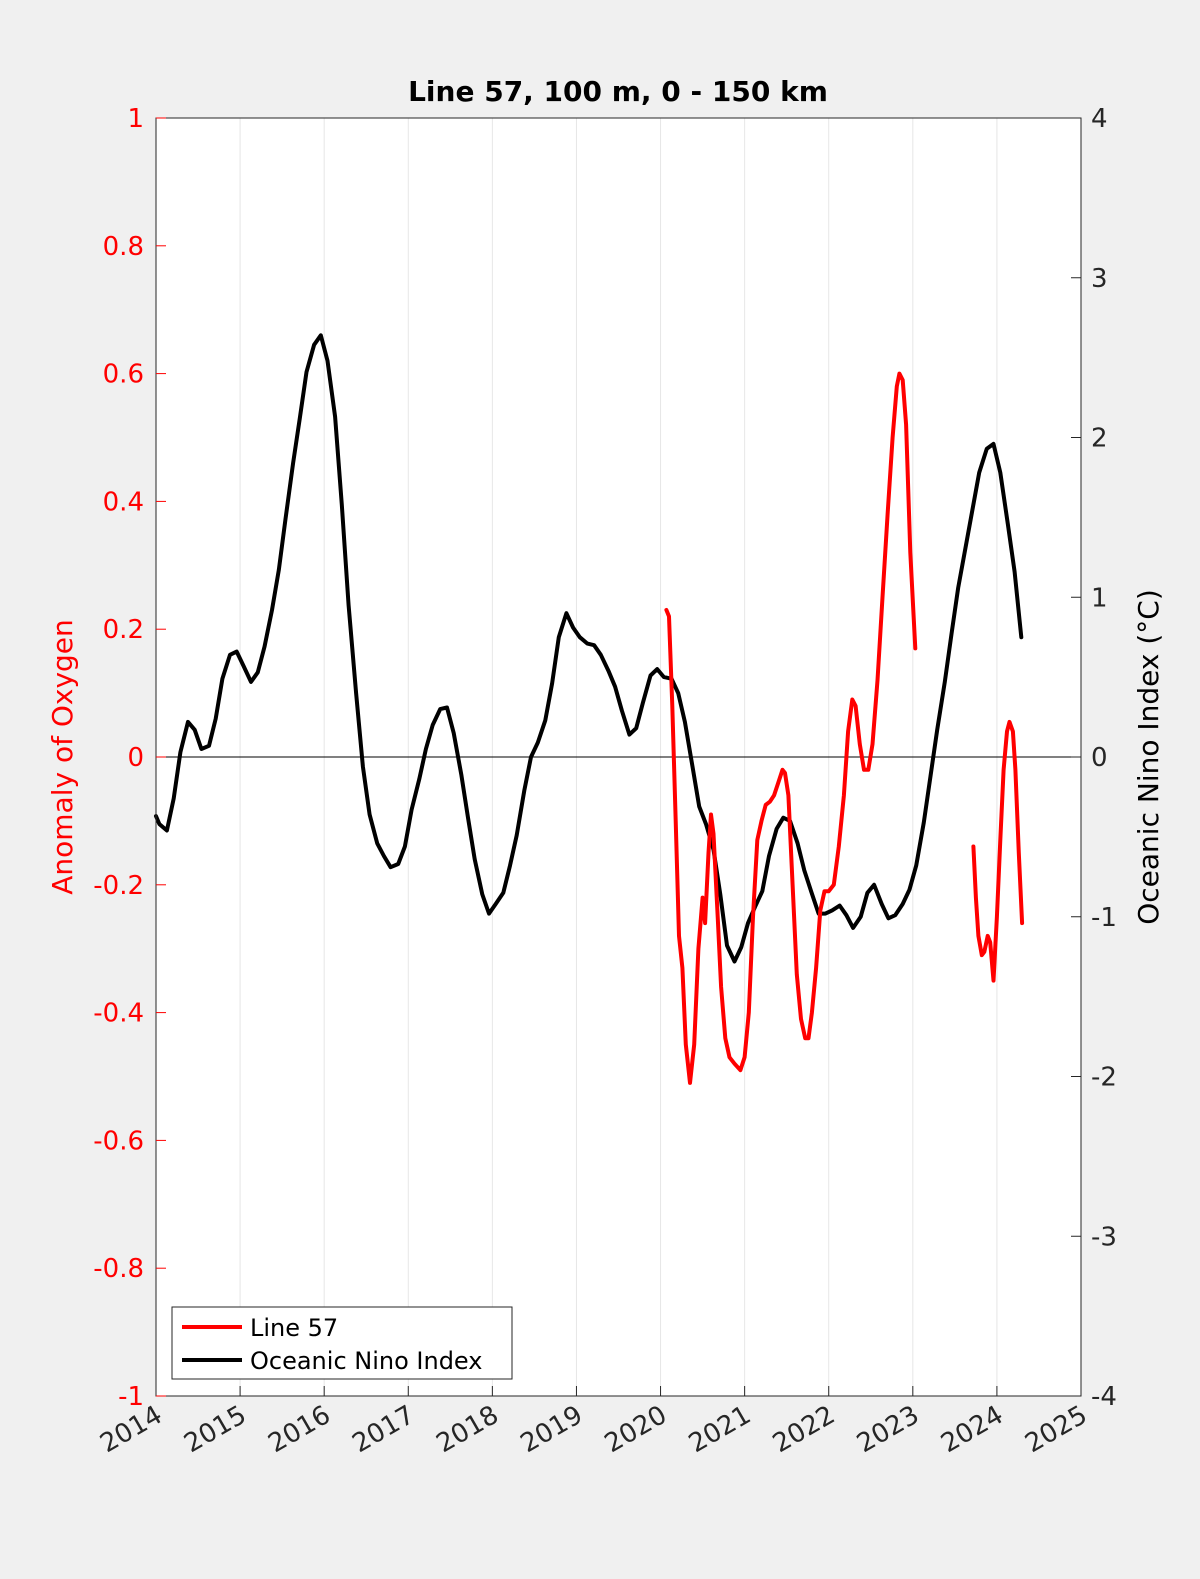 Image resolution: width=1200 pixels, height=1579 pixels. I want to click on x-tick-label: 2019, so click(552, 1429).